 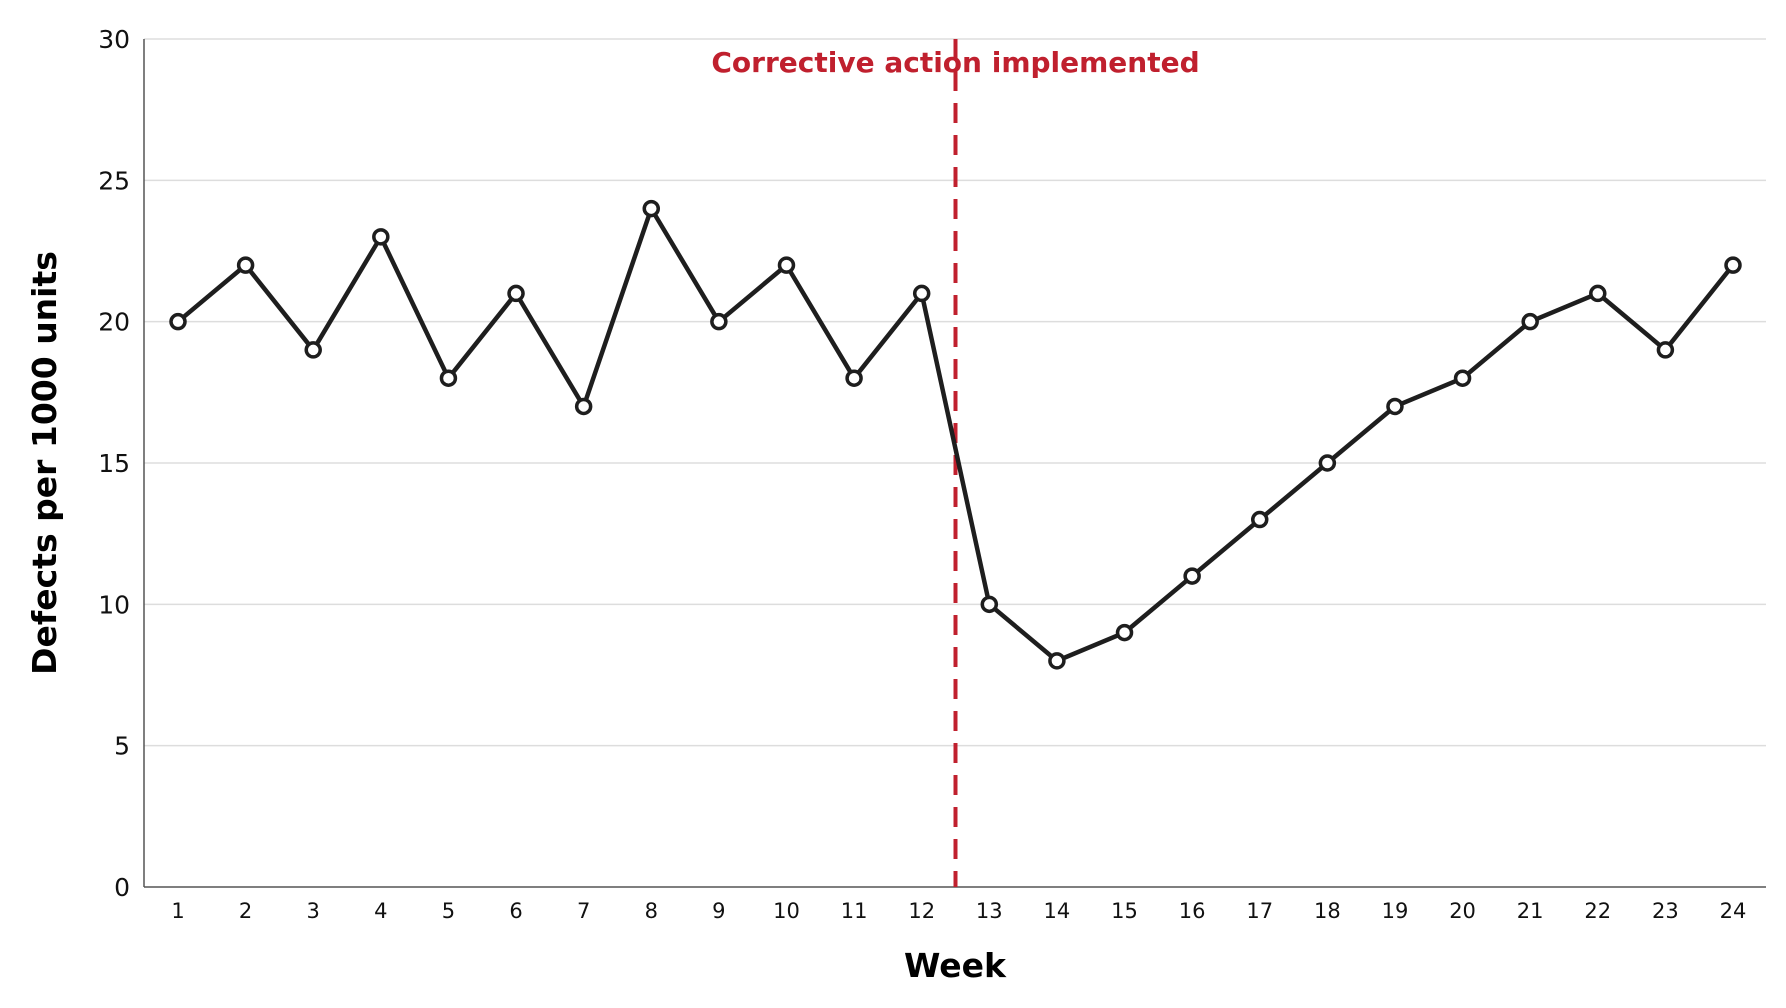 I want to click on x-tick-label: 10, so click(x=786, y=911).